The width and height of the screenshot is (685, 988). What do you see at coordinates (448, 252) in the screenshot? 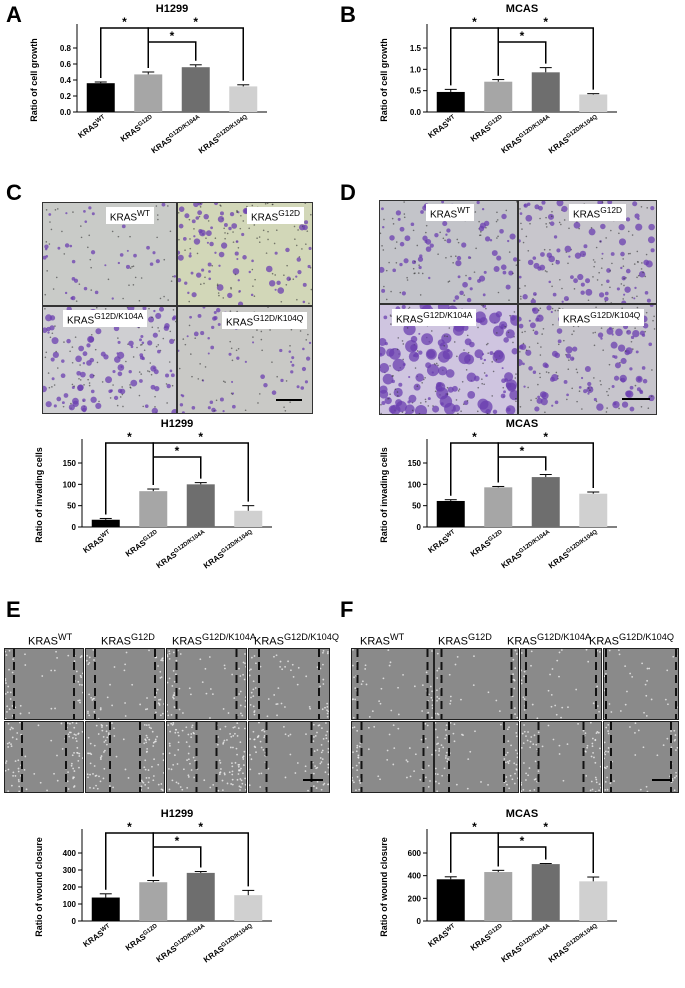
I see `micrograph-d-wt: KRASWT` at bounding box center [448, 252].